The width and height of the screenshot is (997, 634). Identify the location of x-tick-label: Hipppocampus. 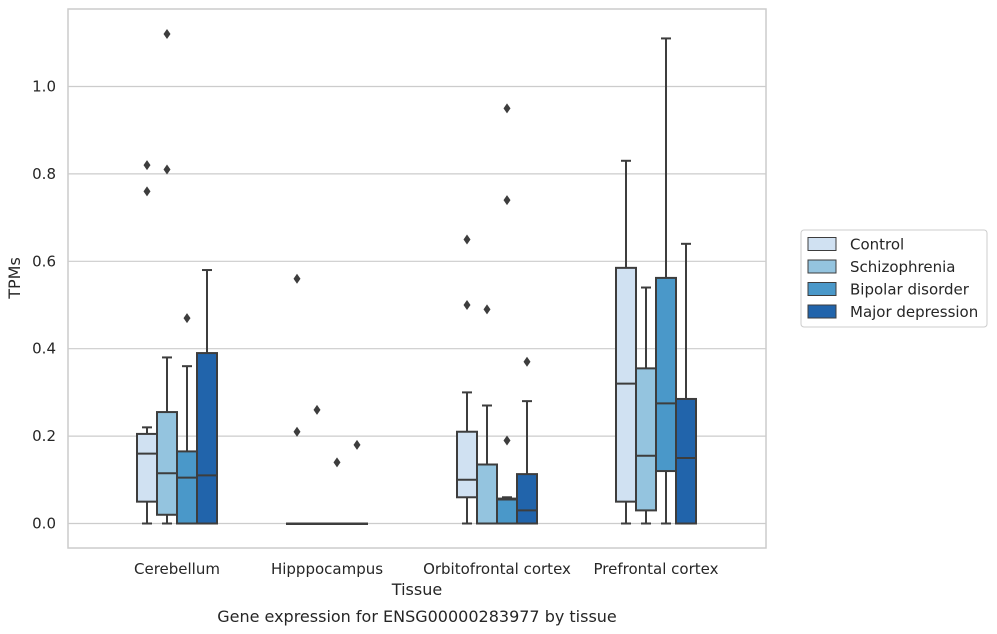
(327, 569).